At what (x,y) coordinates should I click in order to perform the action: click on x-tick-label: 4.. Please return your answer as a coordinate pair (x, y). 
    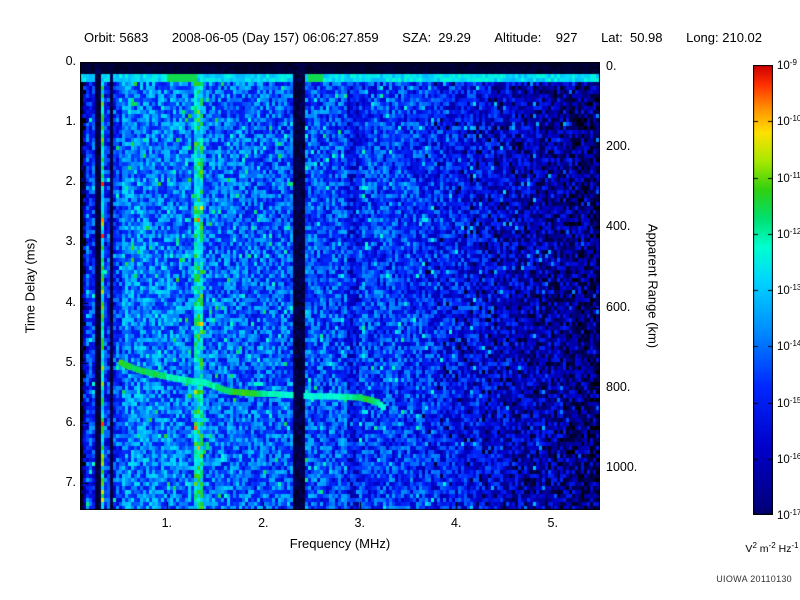
    Looking at the image, I should click on (456, 523).